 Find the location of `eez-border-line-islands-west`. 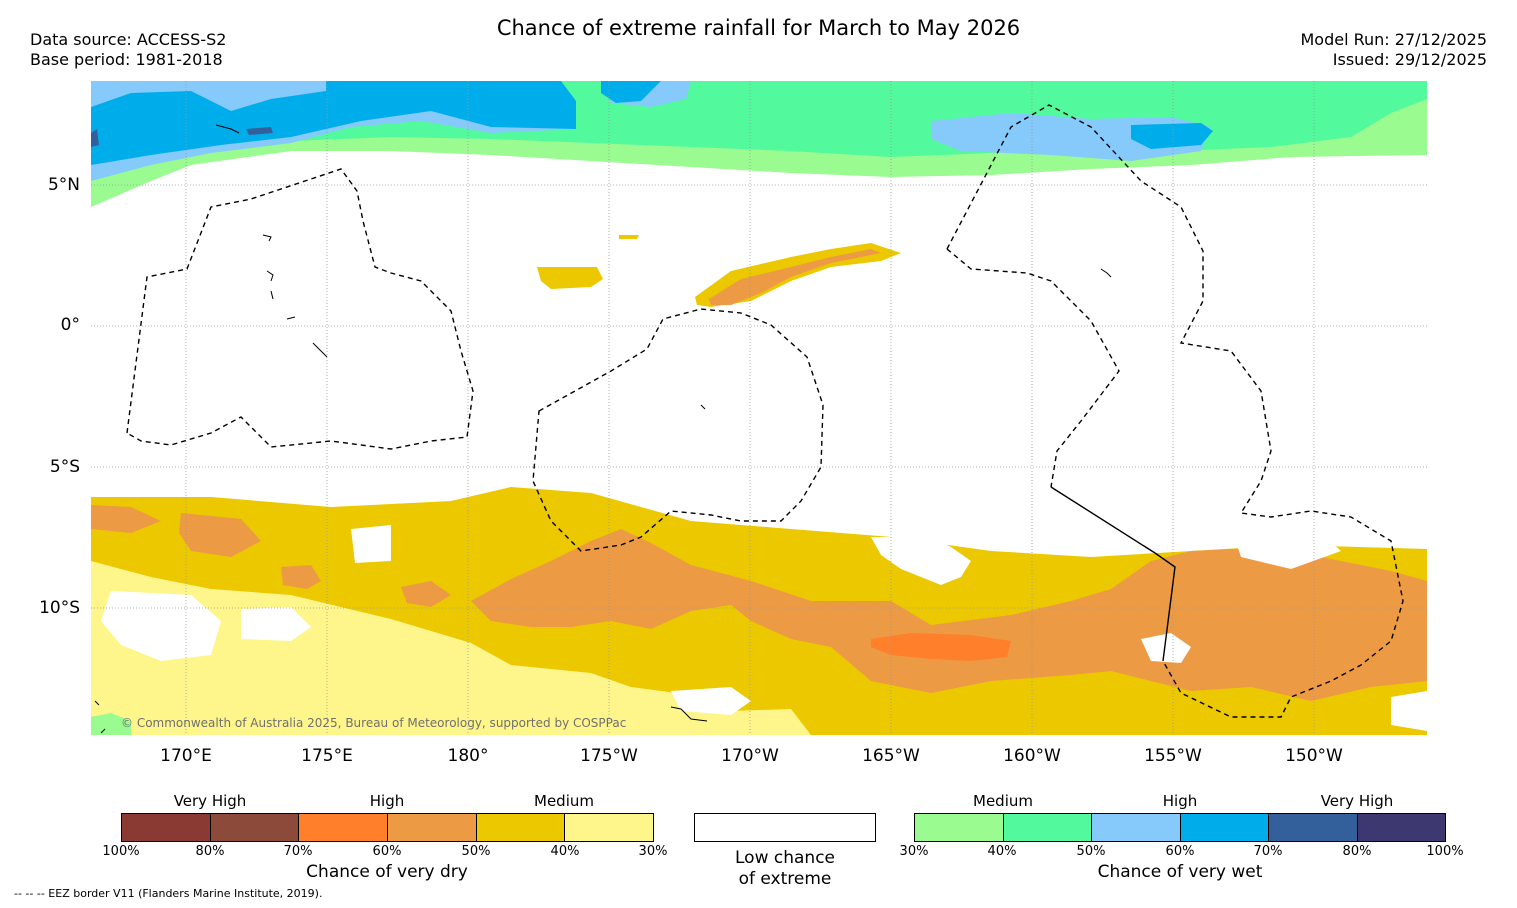

eez-border-line-islands-west is located at coordinates (1033, 368).